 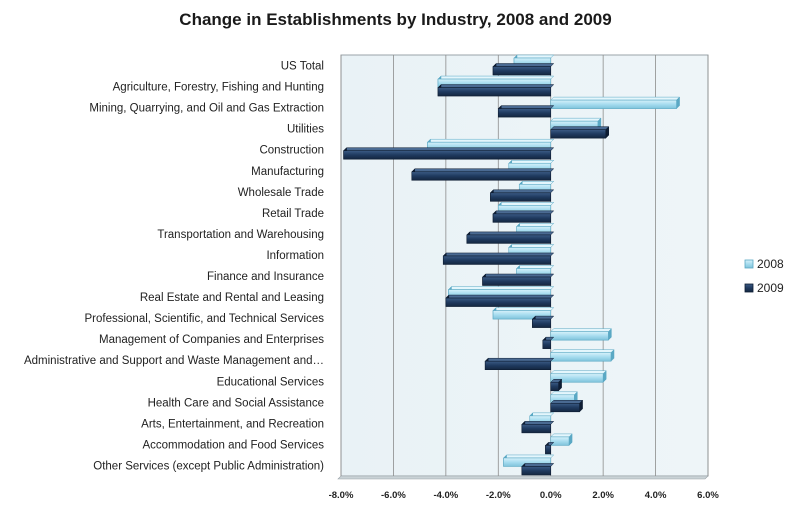 What do you see at coordinates (393, 495) in the screenshot?
I see `x-tick-label: -6.0%` at bounding box center [393, 495].